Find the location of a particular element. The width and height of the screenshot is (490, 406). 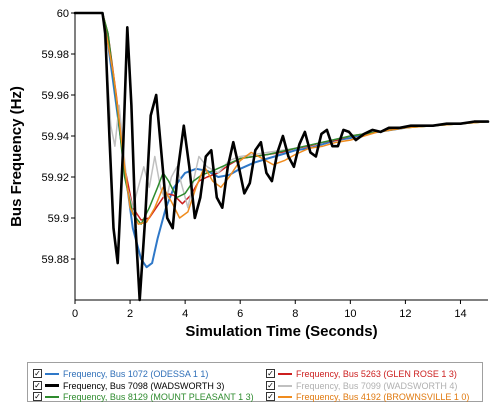

y-tick-label: 59.88 is located at coordinates (55, 260).